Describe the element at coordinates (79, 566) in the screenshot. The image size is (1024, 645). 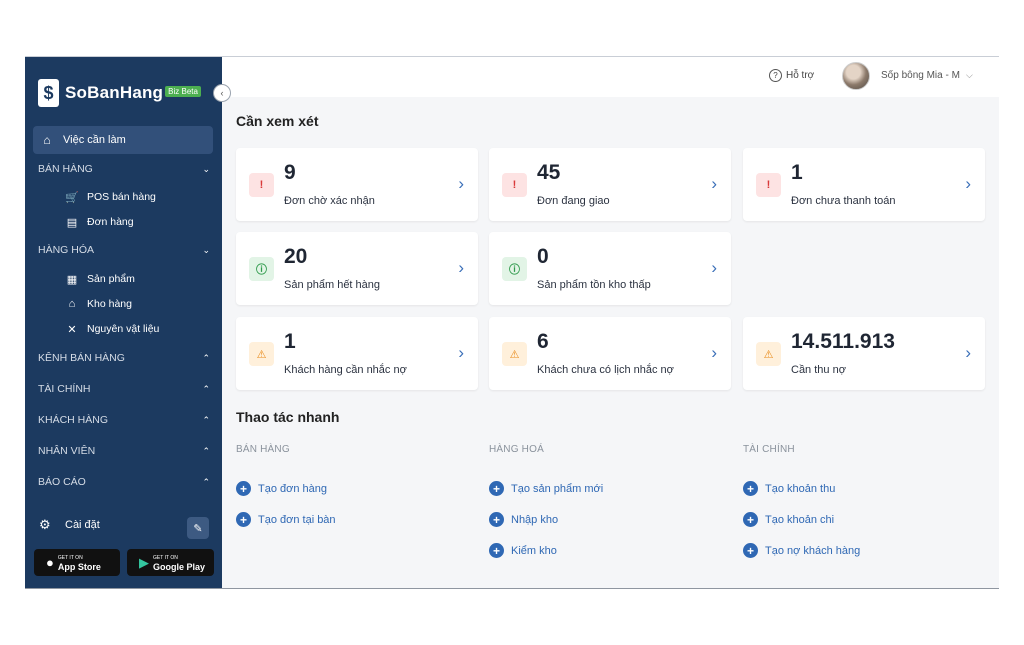
I see `store-big-text: App Store` at that location.